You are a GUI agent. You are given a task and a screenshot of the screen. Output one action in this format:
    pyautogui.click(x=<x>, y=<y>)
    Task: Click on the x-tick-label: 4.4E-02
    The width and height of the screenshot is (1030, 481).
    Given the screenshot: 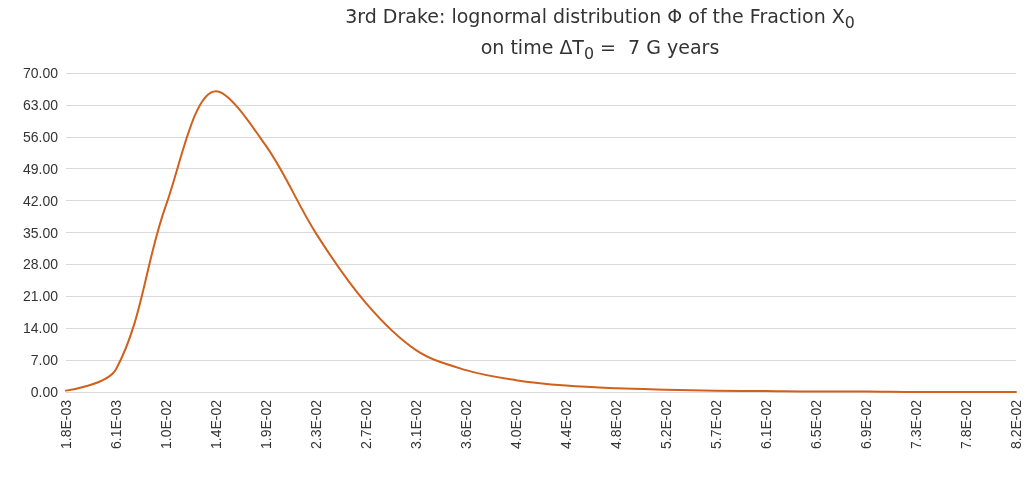 What is the action you would take?
    pyautogui.click(x=566, y=424)
    